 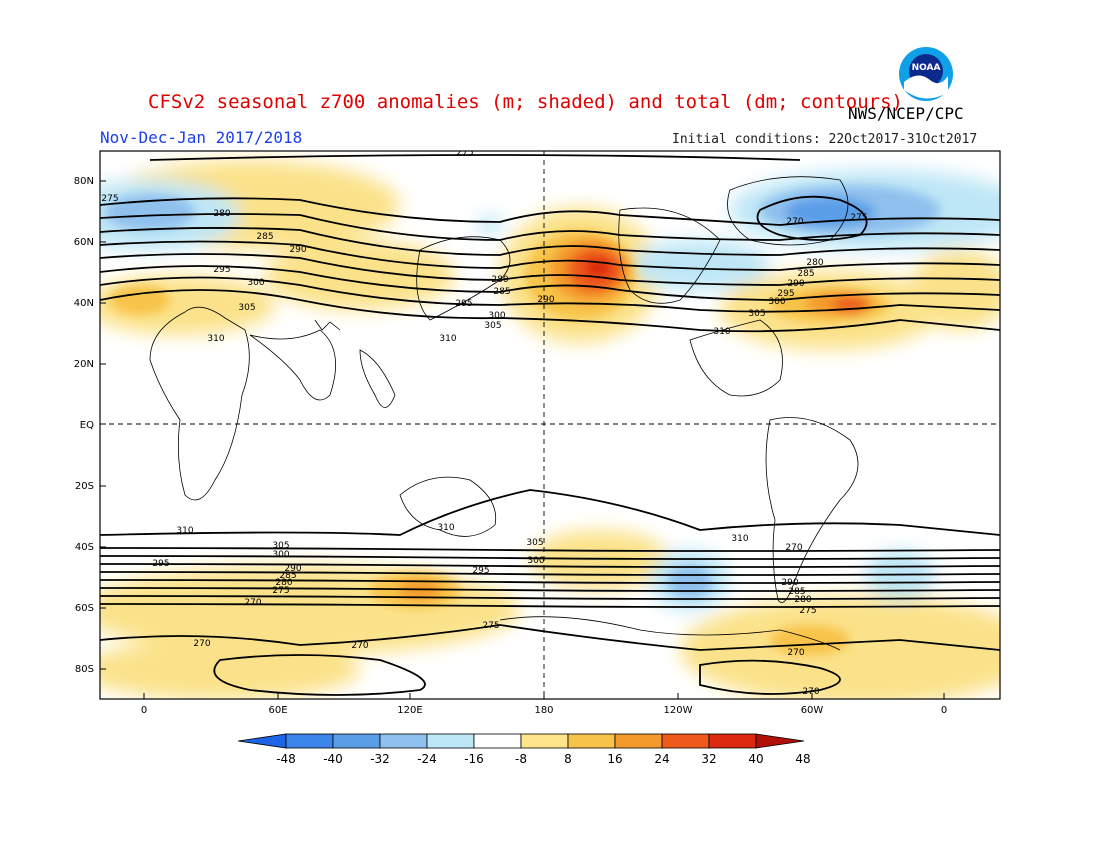 I want to click on latitude-axis: 80N 60N 40N 20N EQ 20S 40S 60S 80S, so click(x=84, y=425).